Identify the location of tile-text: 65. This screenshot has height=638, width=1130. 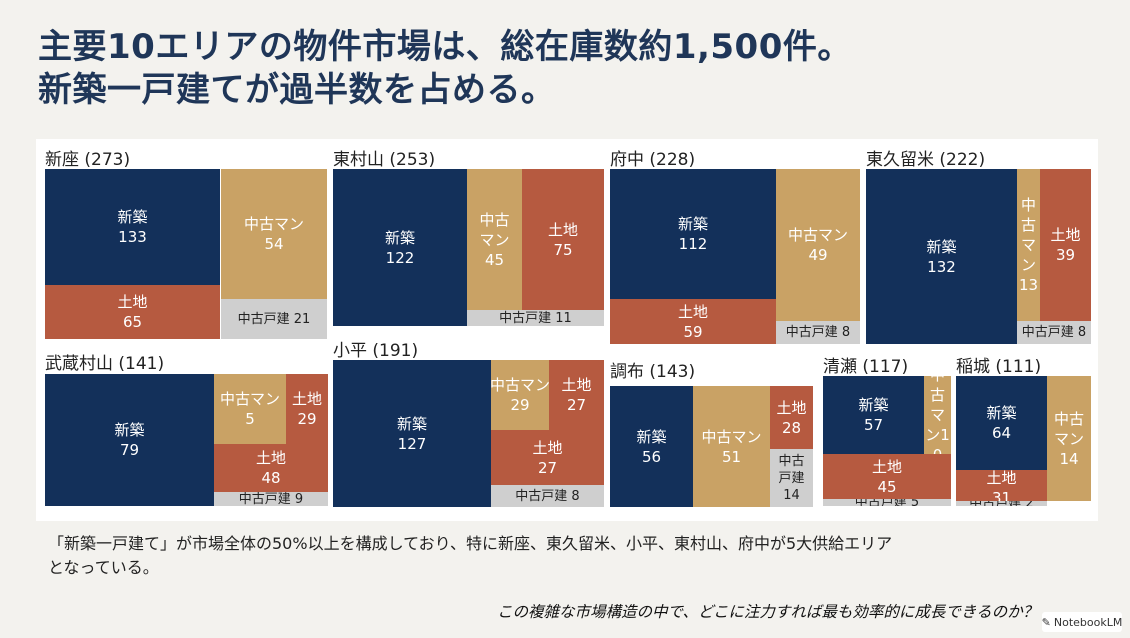
(132, 322).